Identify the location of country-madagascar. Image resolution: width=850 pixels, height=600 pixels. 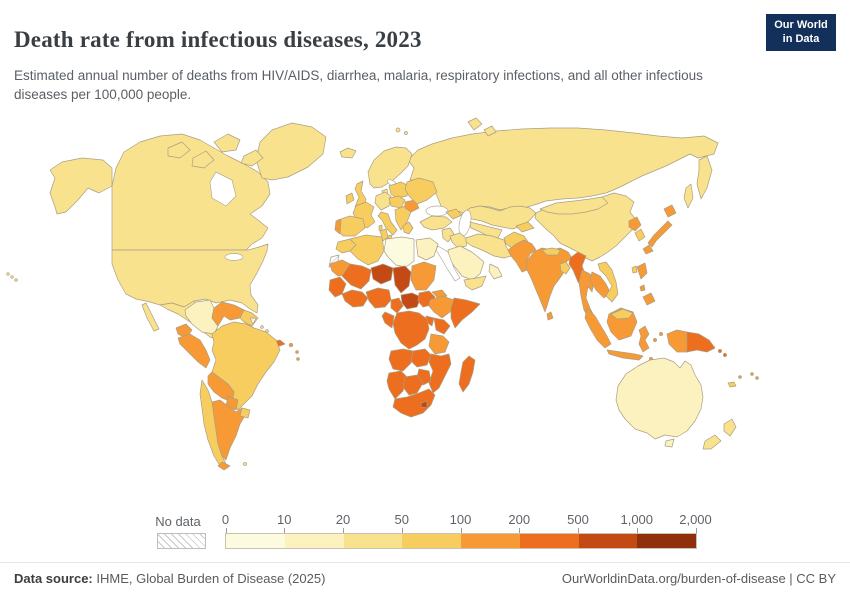
(467, 374).